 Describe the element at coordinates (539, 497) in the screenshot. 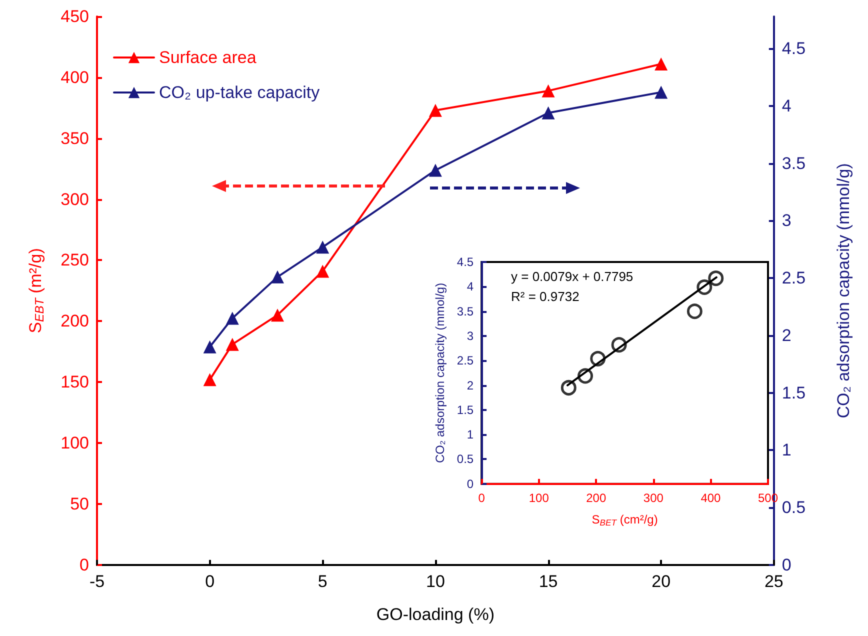

I see `x-tick-label: 100` at that location.